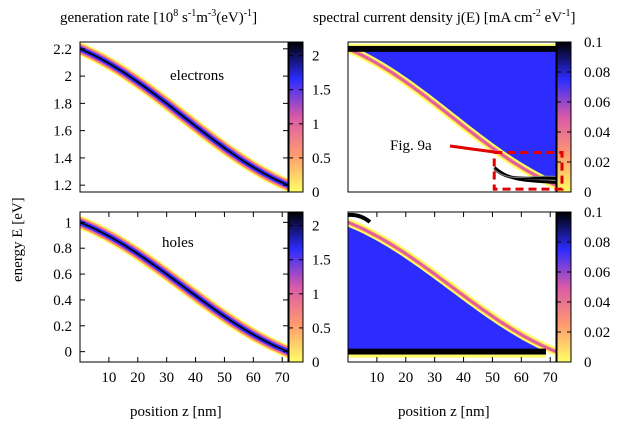 The height and width of the screenshot is (425, 639). Describe the element at coordinates (178, 243) in the screenshot. I see `holes-annotation: holes` at that location.